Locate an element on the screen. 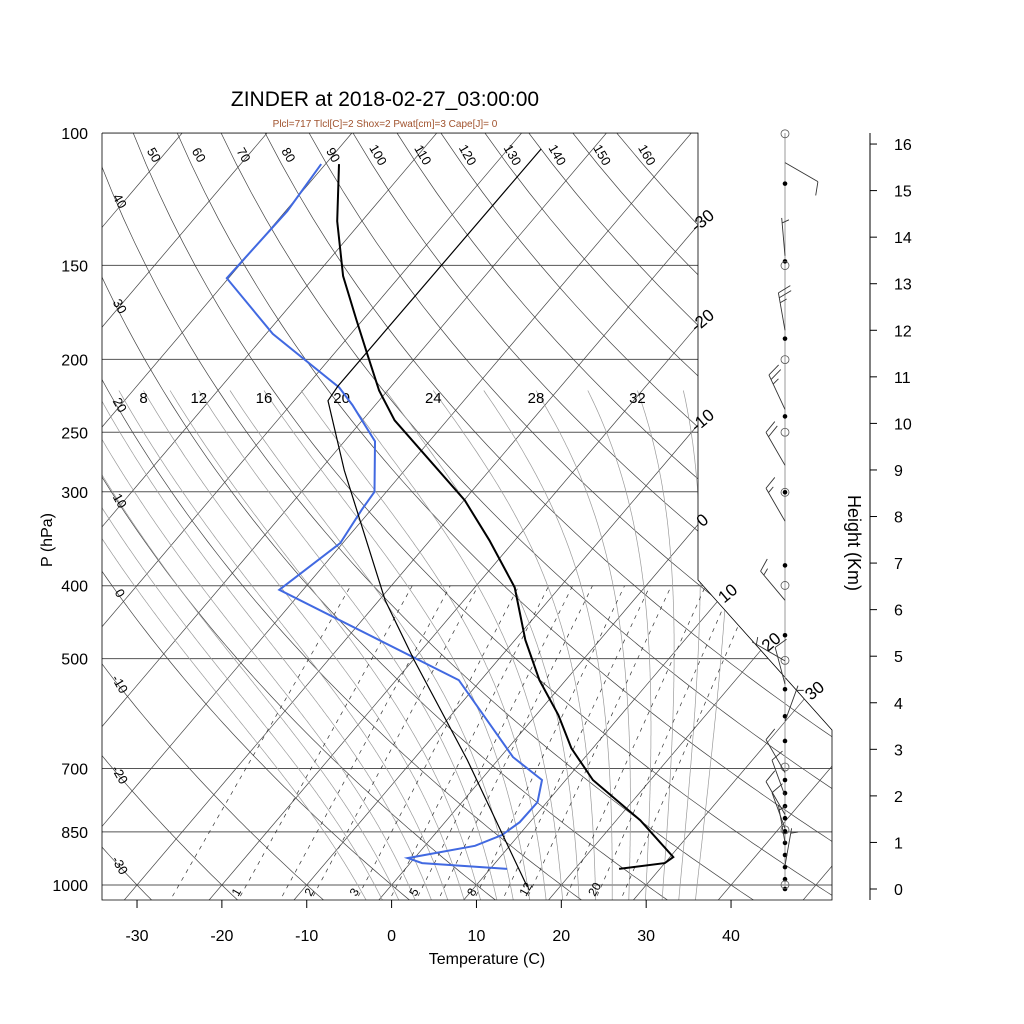 The image size is (1024, 1024). moist-adiabat-label: 20 is located at coordinates (341, 398).